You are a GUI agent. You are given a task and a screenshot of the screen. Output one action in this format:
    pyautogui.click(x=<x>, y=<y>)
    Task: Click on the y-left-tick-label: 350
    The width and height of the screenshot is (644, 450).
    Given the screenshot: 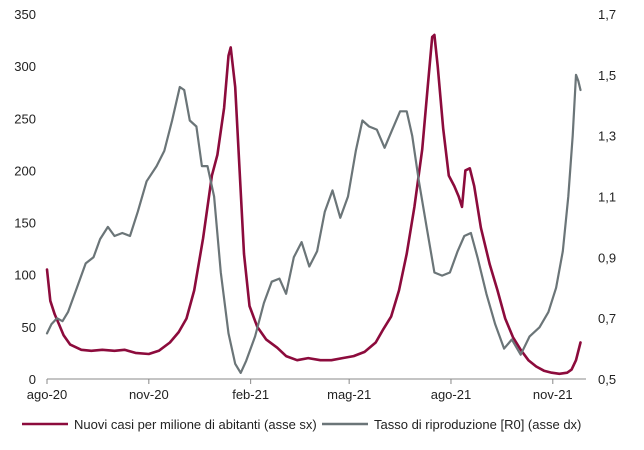 What is the action you would take?
    pyautogui.click(x=25, y=14)
    